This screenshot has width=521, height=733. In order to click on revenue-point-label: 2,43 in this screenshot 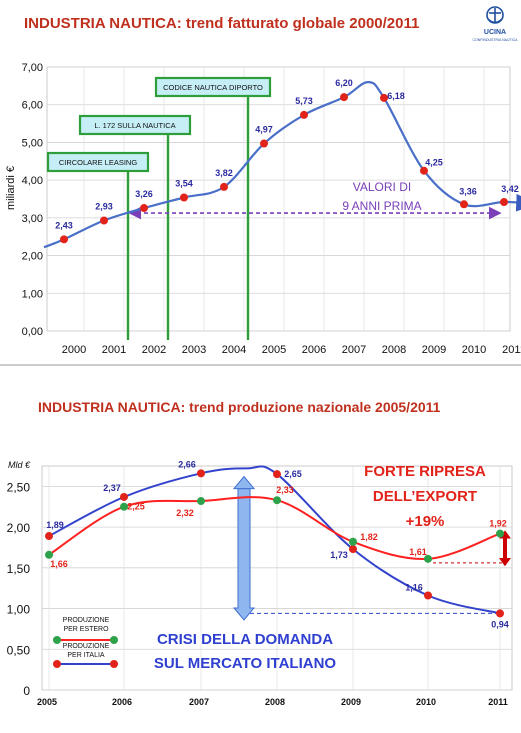, I will do `click(64, 225)`.